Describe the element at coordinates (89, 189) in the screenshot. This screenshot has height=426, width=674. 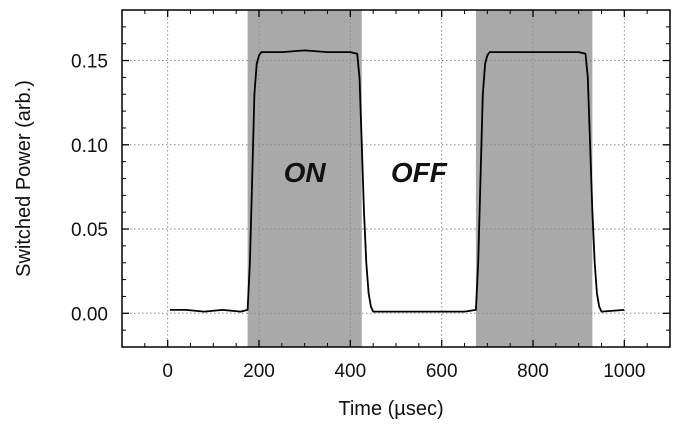
I see `y-tick-labels: 0.00 0.05 0.10 0.15` at that location.